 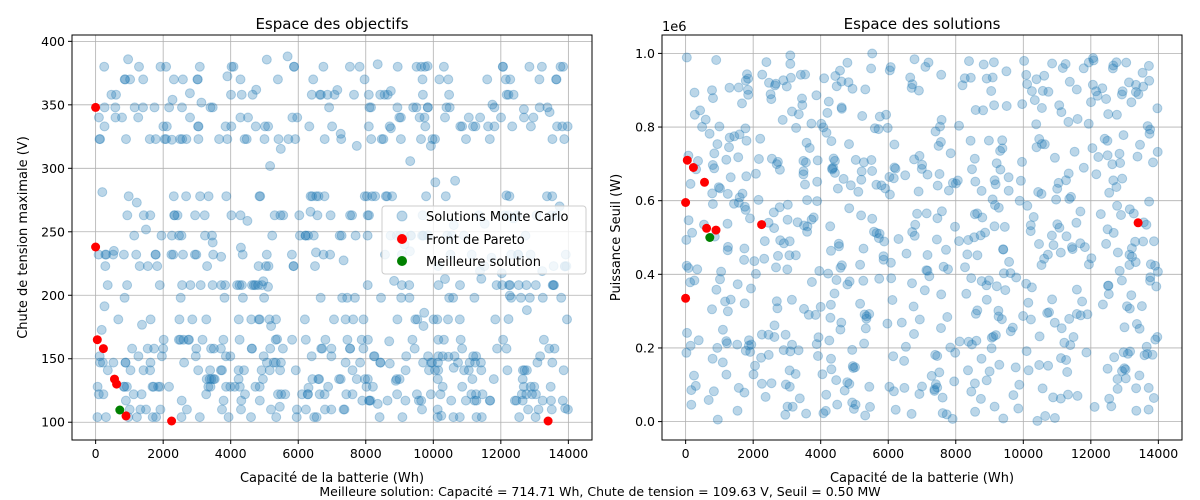 I want to click on y-tick-label: 0.2, so click(x=645, y=347).